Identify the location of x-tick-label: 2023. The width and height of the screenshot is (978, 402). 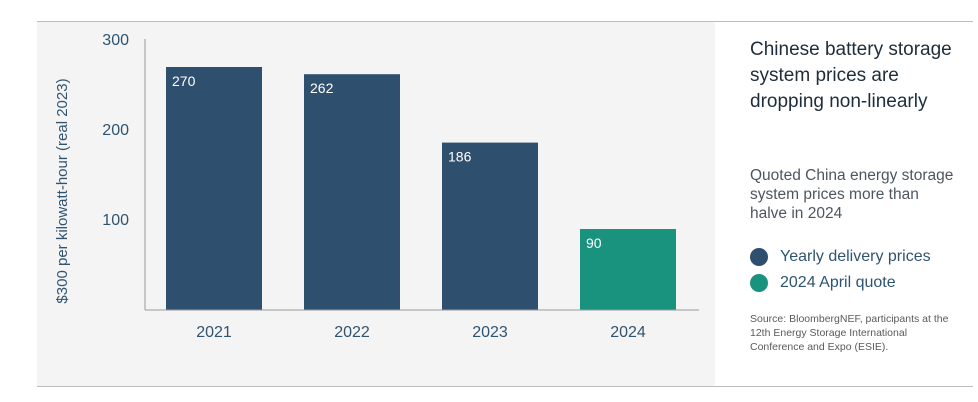
(490, 332).